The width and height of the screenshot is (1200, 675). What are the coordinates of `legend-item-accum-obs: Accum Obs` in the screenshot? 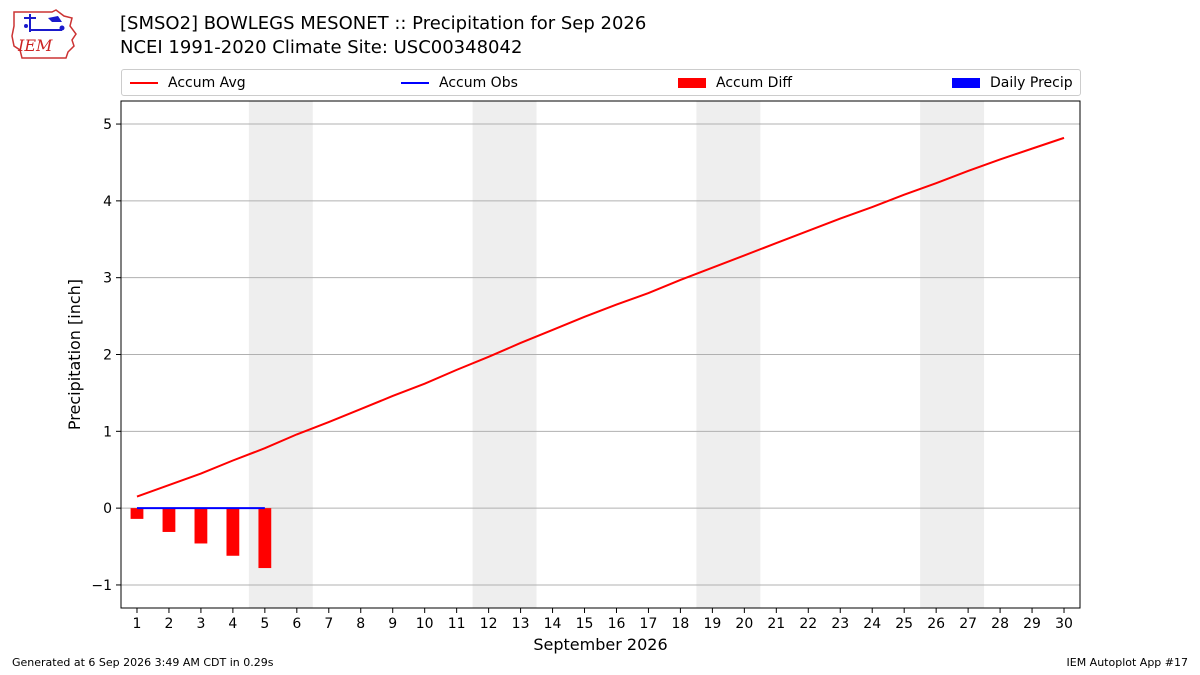 It's located at (459, 82).